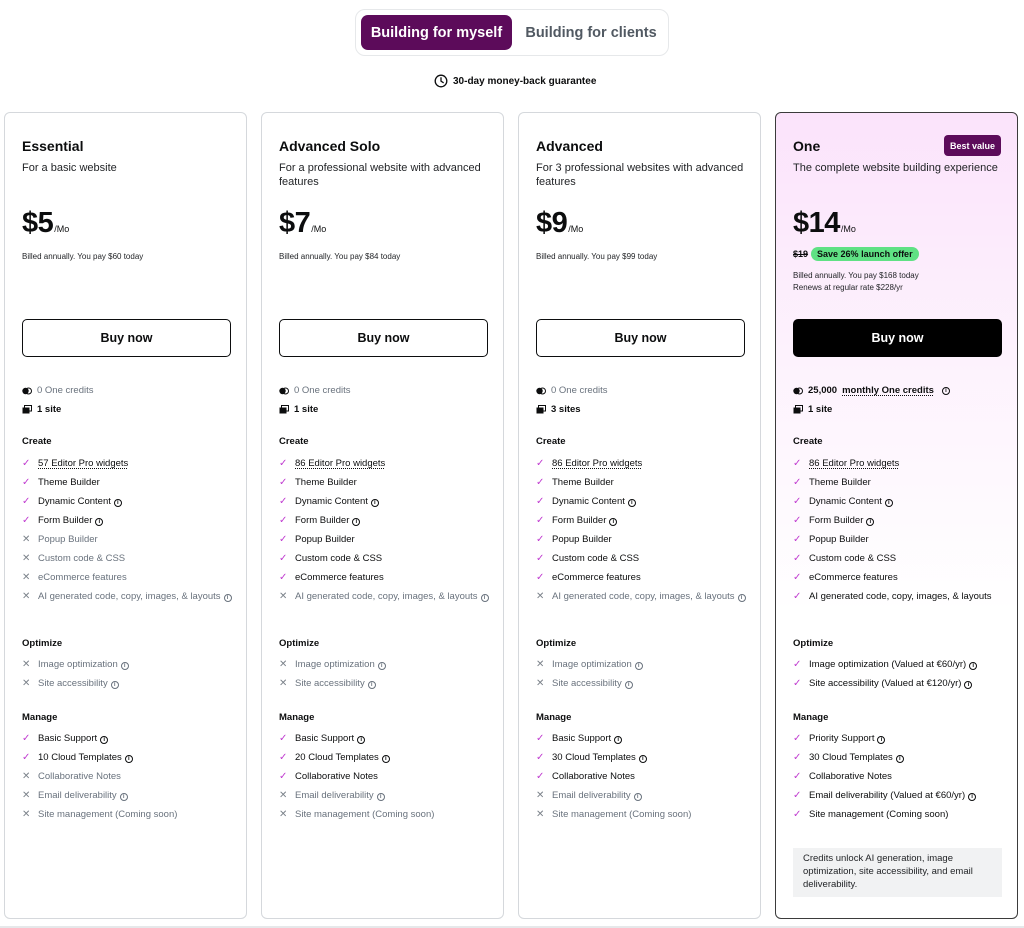  I want to click on feature-item: ✕ Site accessibility i, so click(646, 684).